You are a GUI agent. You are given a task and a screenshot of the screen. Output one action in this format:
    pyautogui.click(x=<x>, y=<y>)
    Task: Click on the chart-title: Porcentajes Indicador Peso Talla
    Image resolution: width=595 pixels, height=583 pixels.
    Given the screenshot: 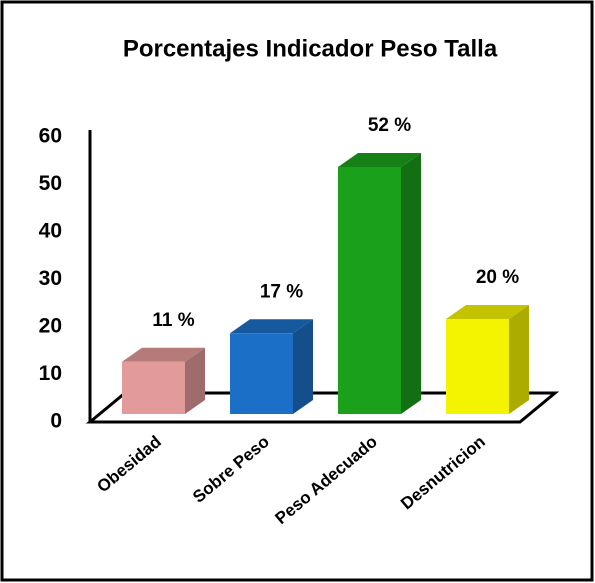 What is the action you would take?
    pyautogui.click(x=310, y=48)
    